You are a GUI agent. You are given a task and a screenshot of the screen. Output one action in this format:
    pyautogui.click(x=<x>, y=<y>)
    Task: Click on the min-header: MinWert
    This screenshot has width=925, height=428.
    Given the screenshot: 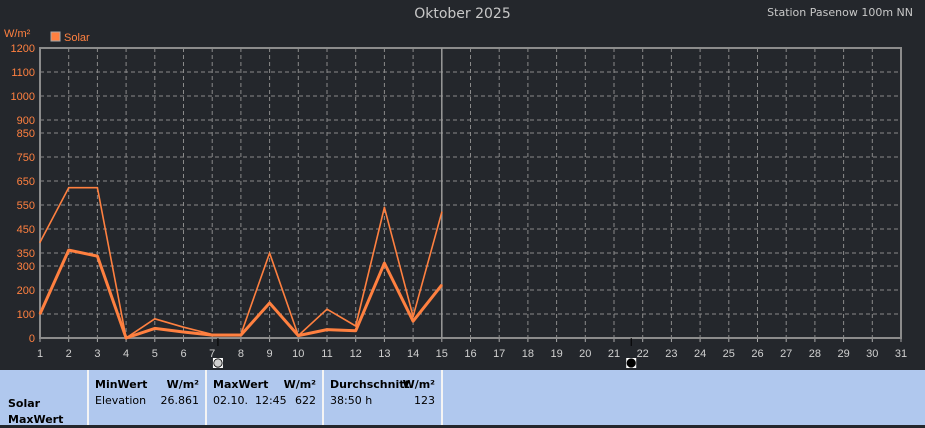 What is the action you would take?
    pyautogui.click(x=121, y=384)
    